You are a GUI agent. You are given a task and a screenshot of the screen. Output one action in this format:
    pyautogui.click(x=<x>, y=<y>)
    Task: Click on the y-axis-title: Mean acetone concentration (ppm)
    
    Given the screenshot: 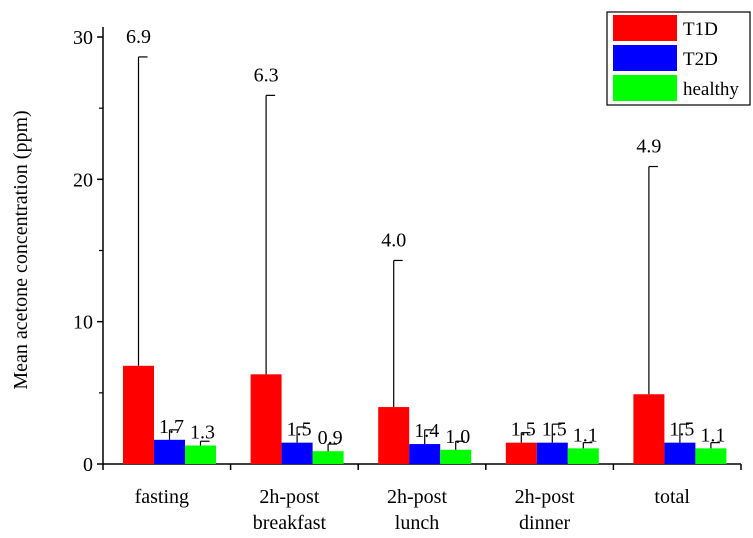 What is the action you would take?
    pyautogui.click(x=21, y=249)
    